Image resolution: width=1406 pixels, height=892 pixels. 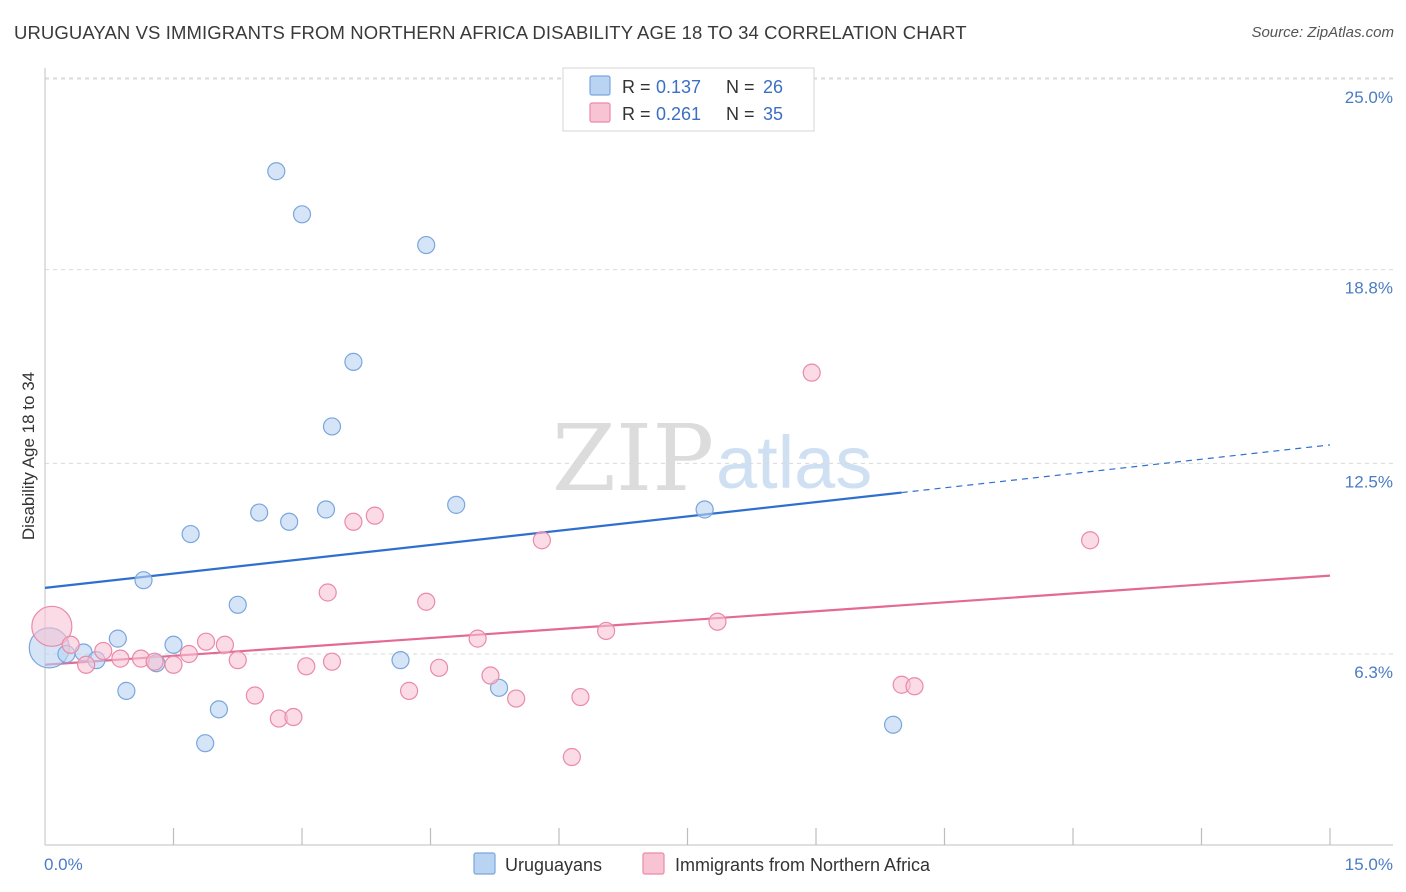 I want to click on y-tick-label-2: 18.8%, so click(x=1369, y=288).